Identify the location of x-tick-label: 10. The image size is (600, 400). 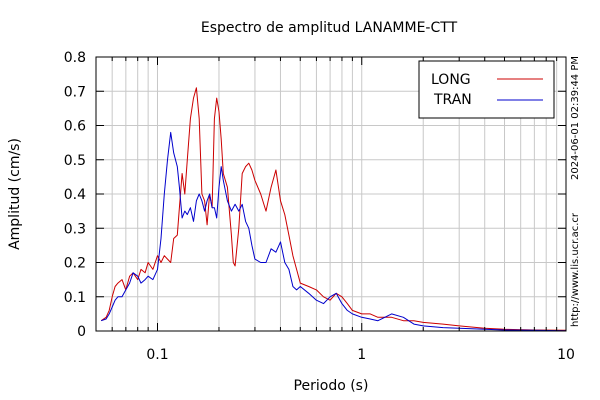
(566, 355).